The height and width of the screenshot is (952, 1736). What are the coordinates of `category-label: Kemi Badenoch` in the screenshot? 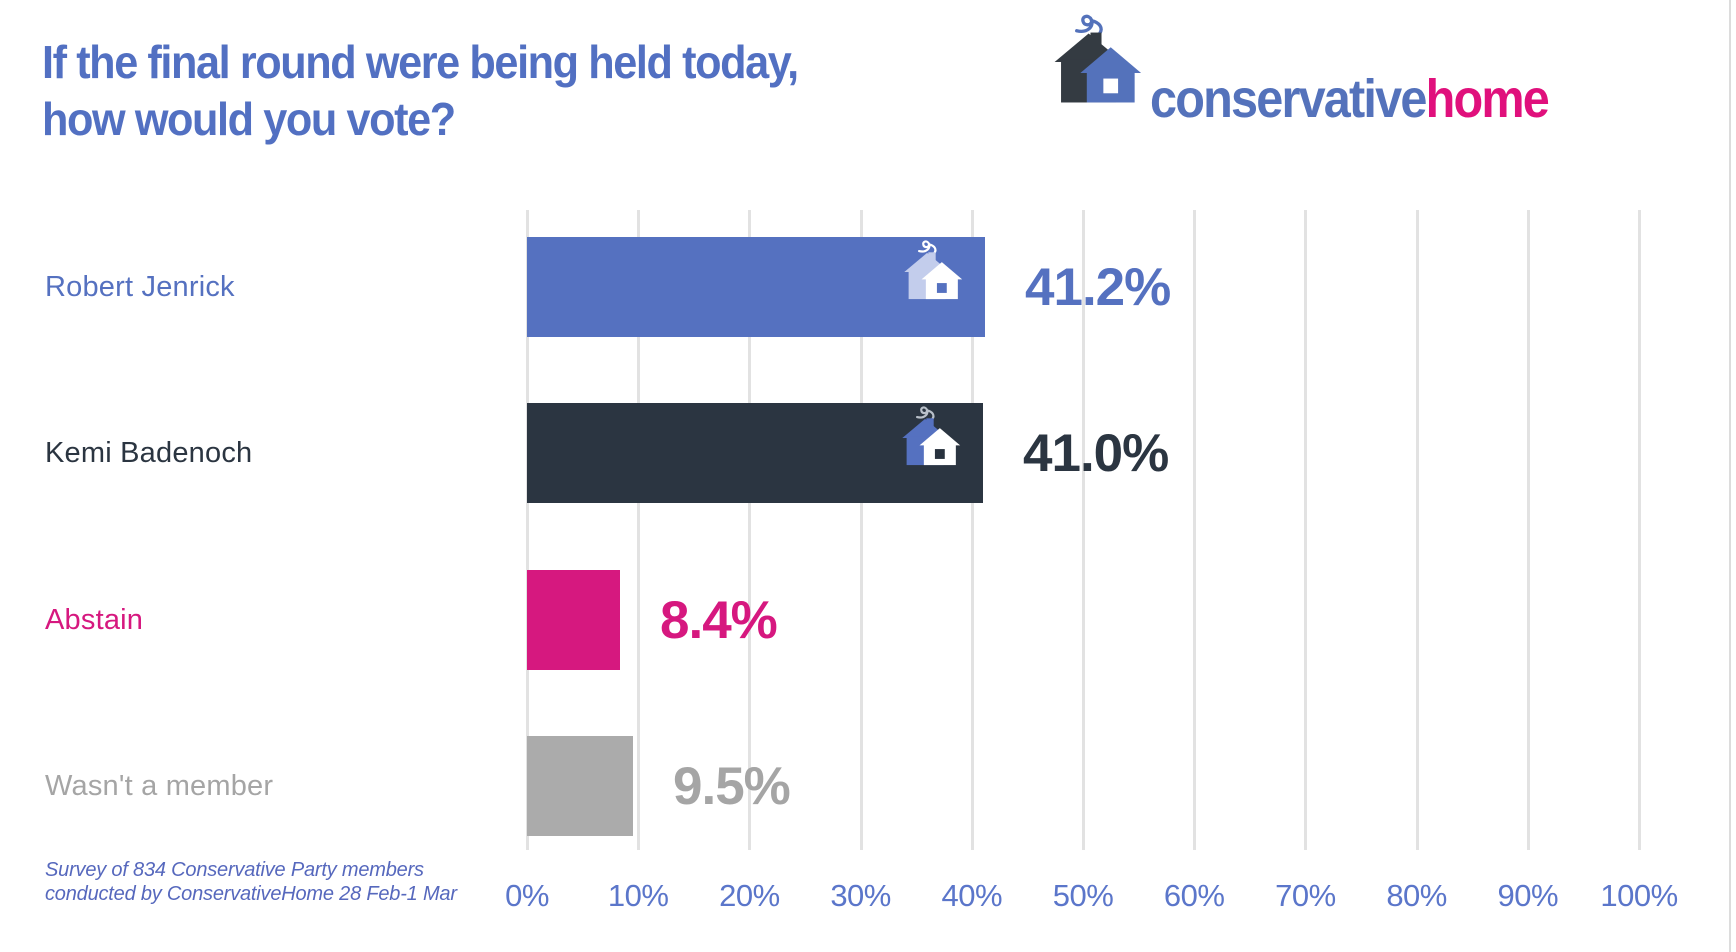 It's located at (149, 452).